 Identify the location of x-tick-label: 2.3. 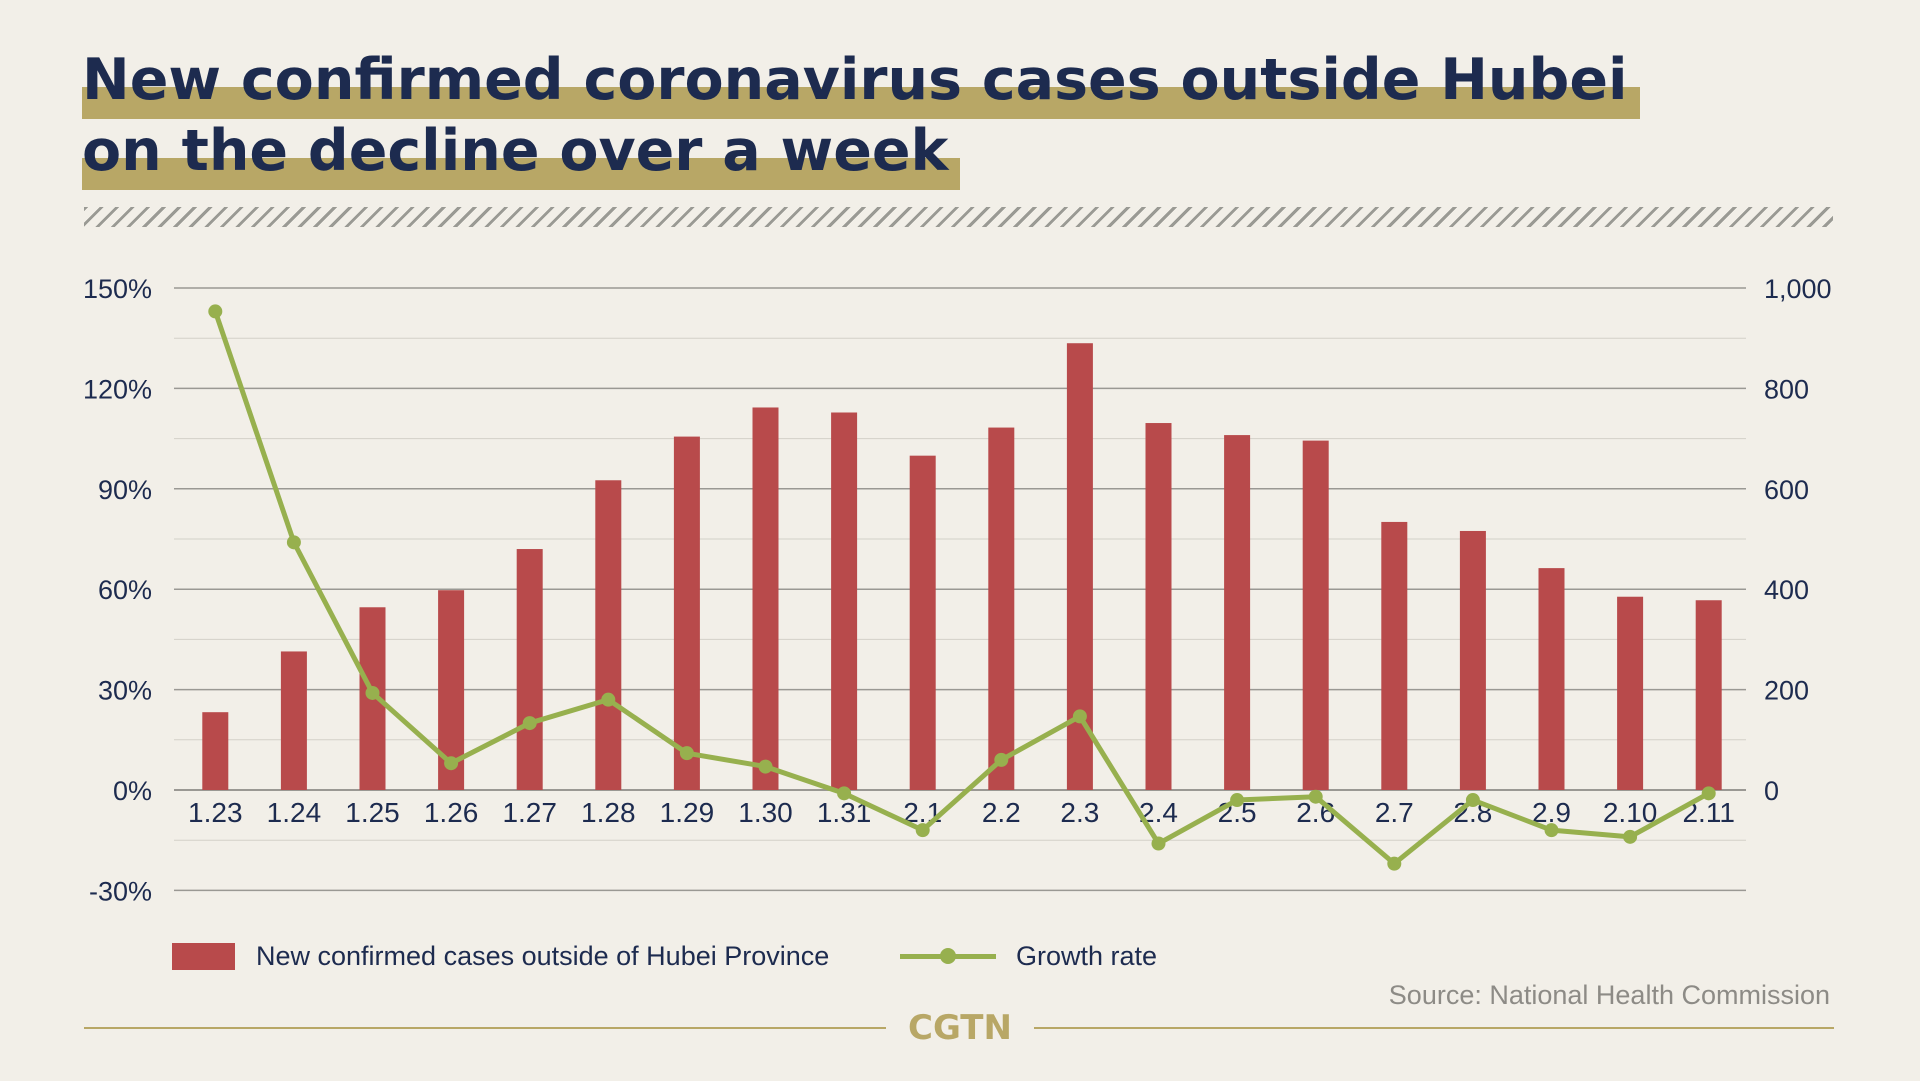
(1079, 812).